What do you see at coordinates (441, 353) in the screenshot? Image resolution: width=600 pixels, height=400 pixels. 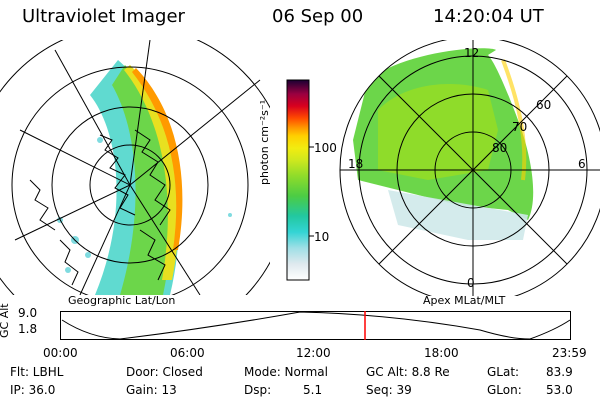 I see `timeline-xtick-1800: 18:00` at bounding box center [441, 353].